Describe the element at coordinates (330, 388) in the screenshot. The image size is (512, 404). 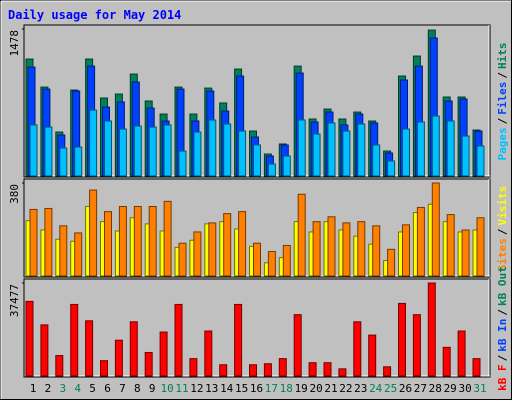
I see `x-tick-label: 21` at that location.